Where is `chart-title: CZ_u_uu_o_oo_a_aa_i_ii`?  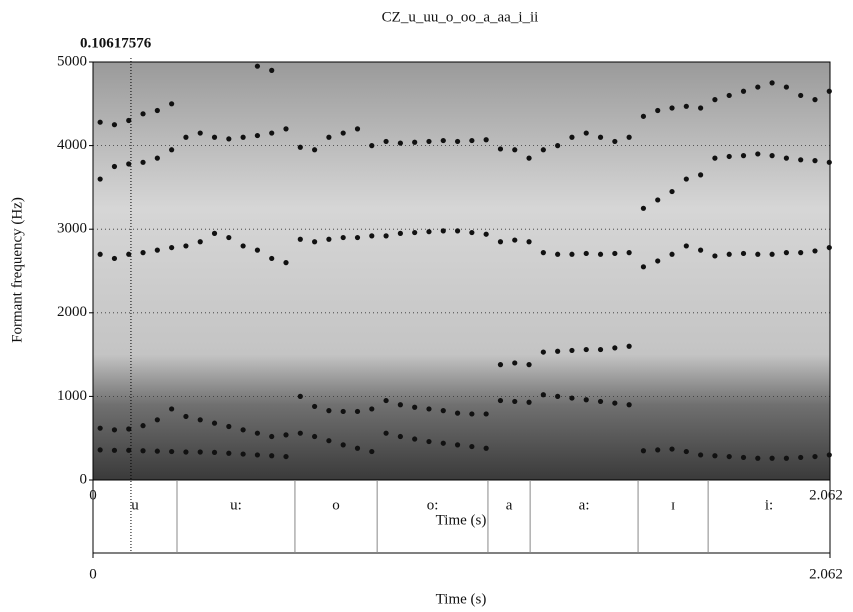 chart-title: CZ_u_uu_o_oo_a_aa_i_ii is located at coordinates (460, 17).